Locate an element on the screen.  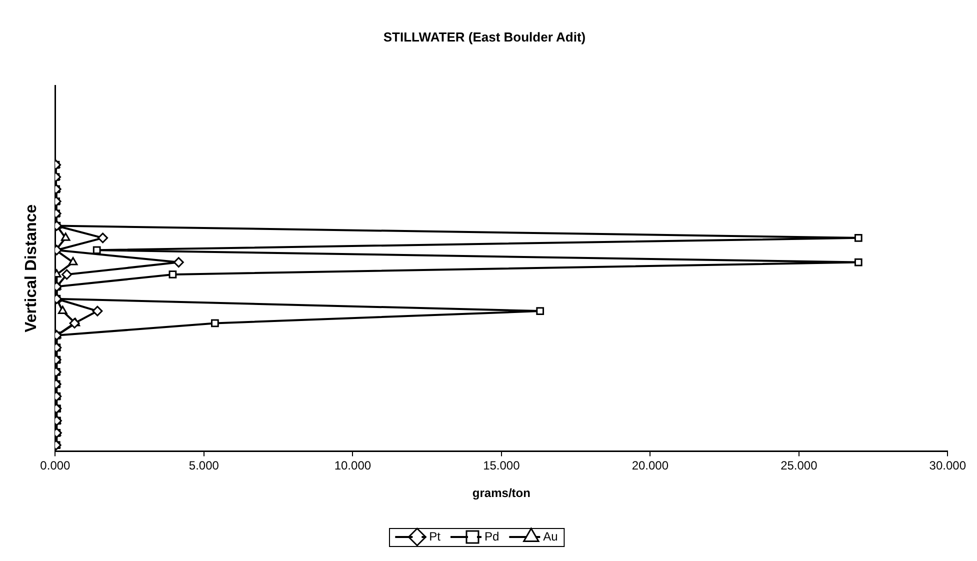
x-tick-label: 15.000 is located at coordinates (501, 465).